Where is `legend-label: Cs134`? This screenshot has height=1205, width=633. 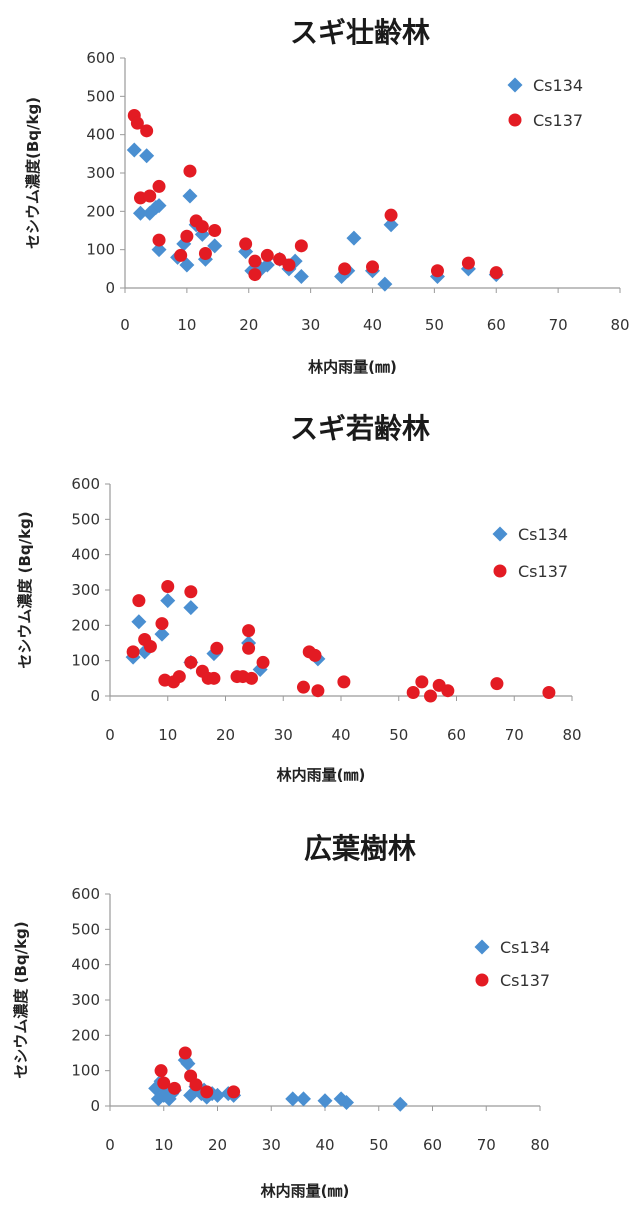 legend-label: Cs134 is located at coordinates (558, 85).